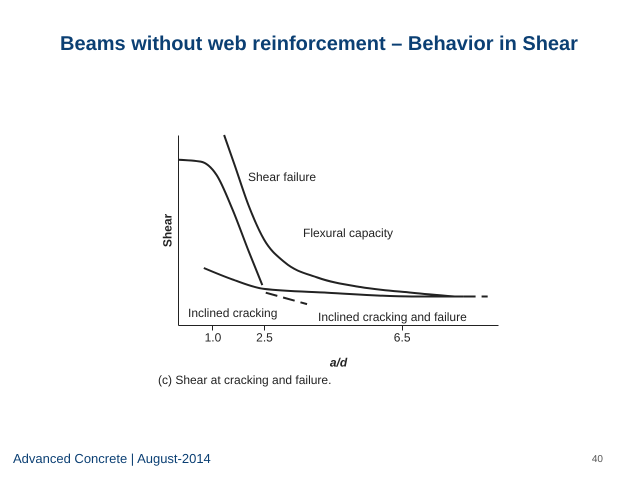 This screenshot has height=478, width=638. What do you see at coordinates (265, 337) in the screenshot?
I see `x-tick-label: 2.5` at bounding box center [265, 337].